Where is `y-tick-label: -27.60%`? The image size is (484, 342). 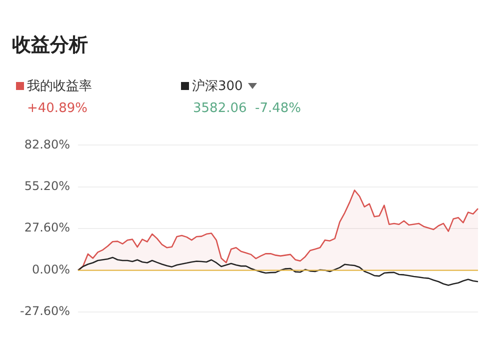 y-tick-label: -27.60% is located at coordinates (45, 311).